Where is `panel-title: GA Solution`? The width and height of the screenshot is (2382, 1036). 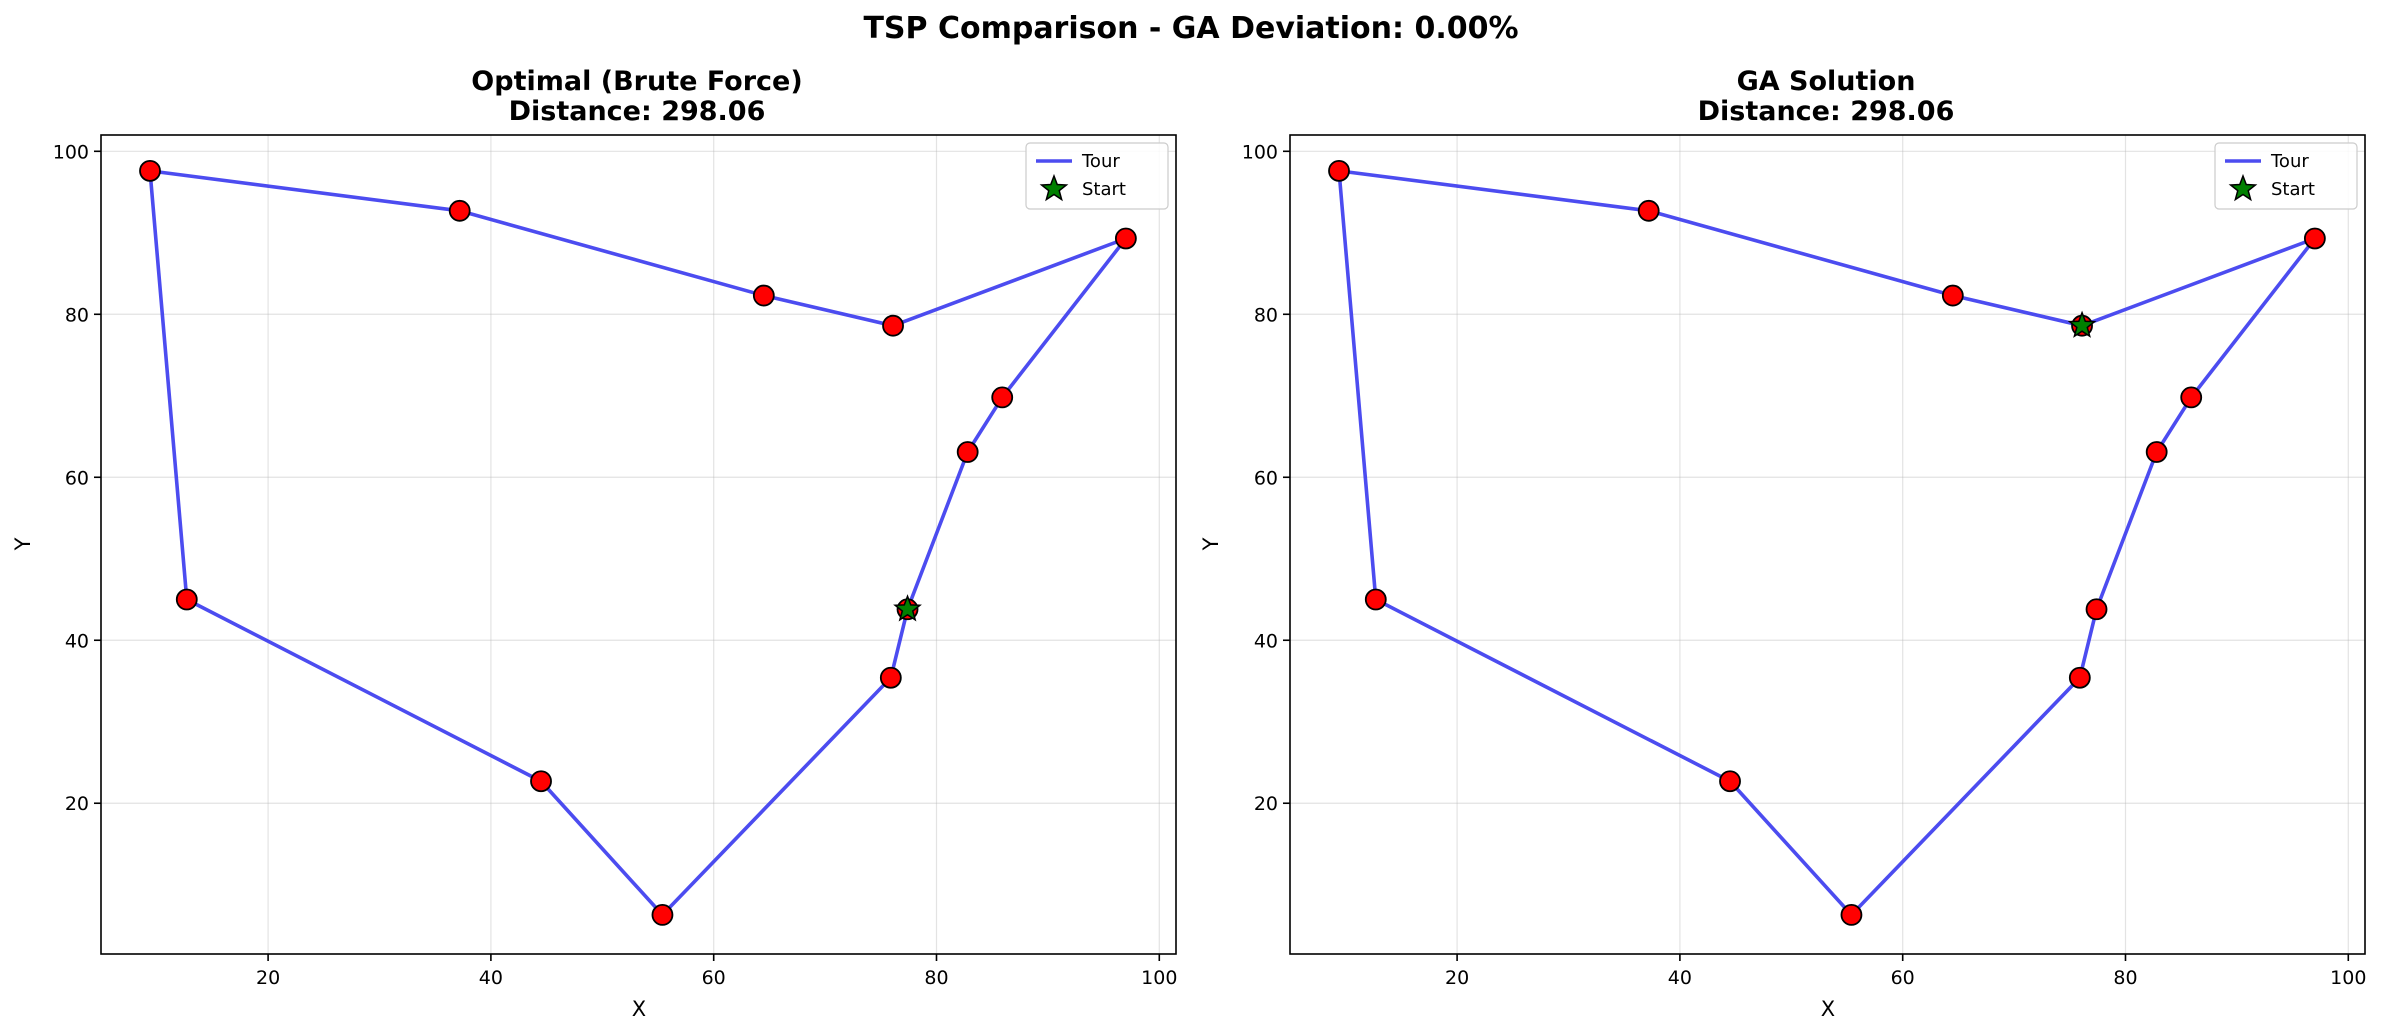
panel-title: GA Solution is located at coordinates (1826, 81).